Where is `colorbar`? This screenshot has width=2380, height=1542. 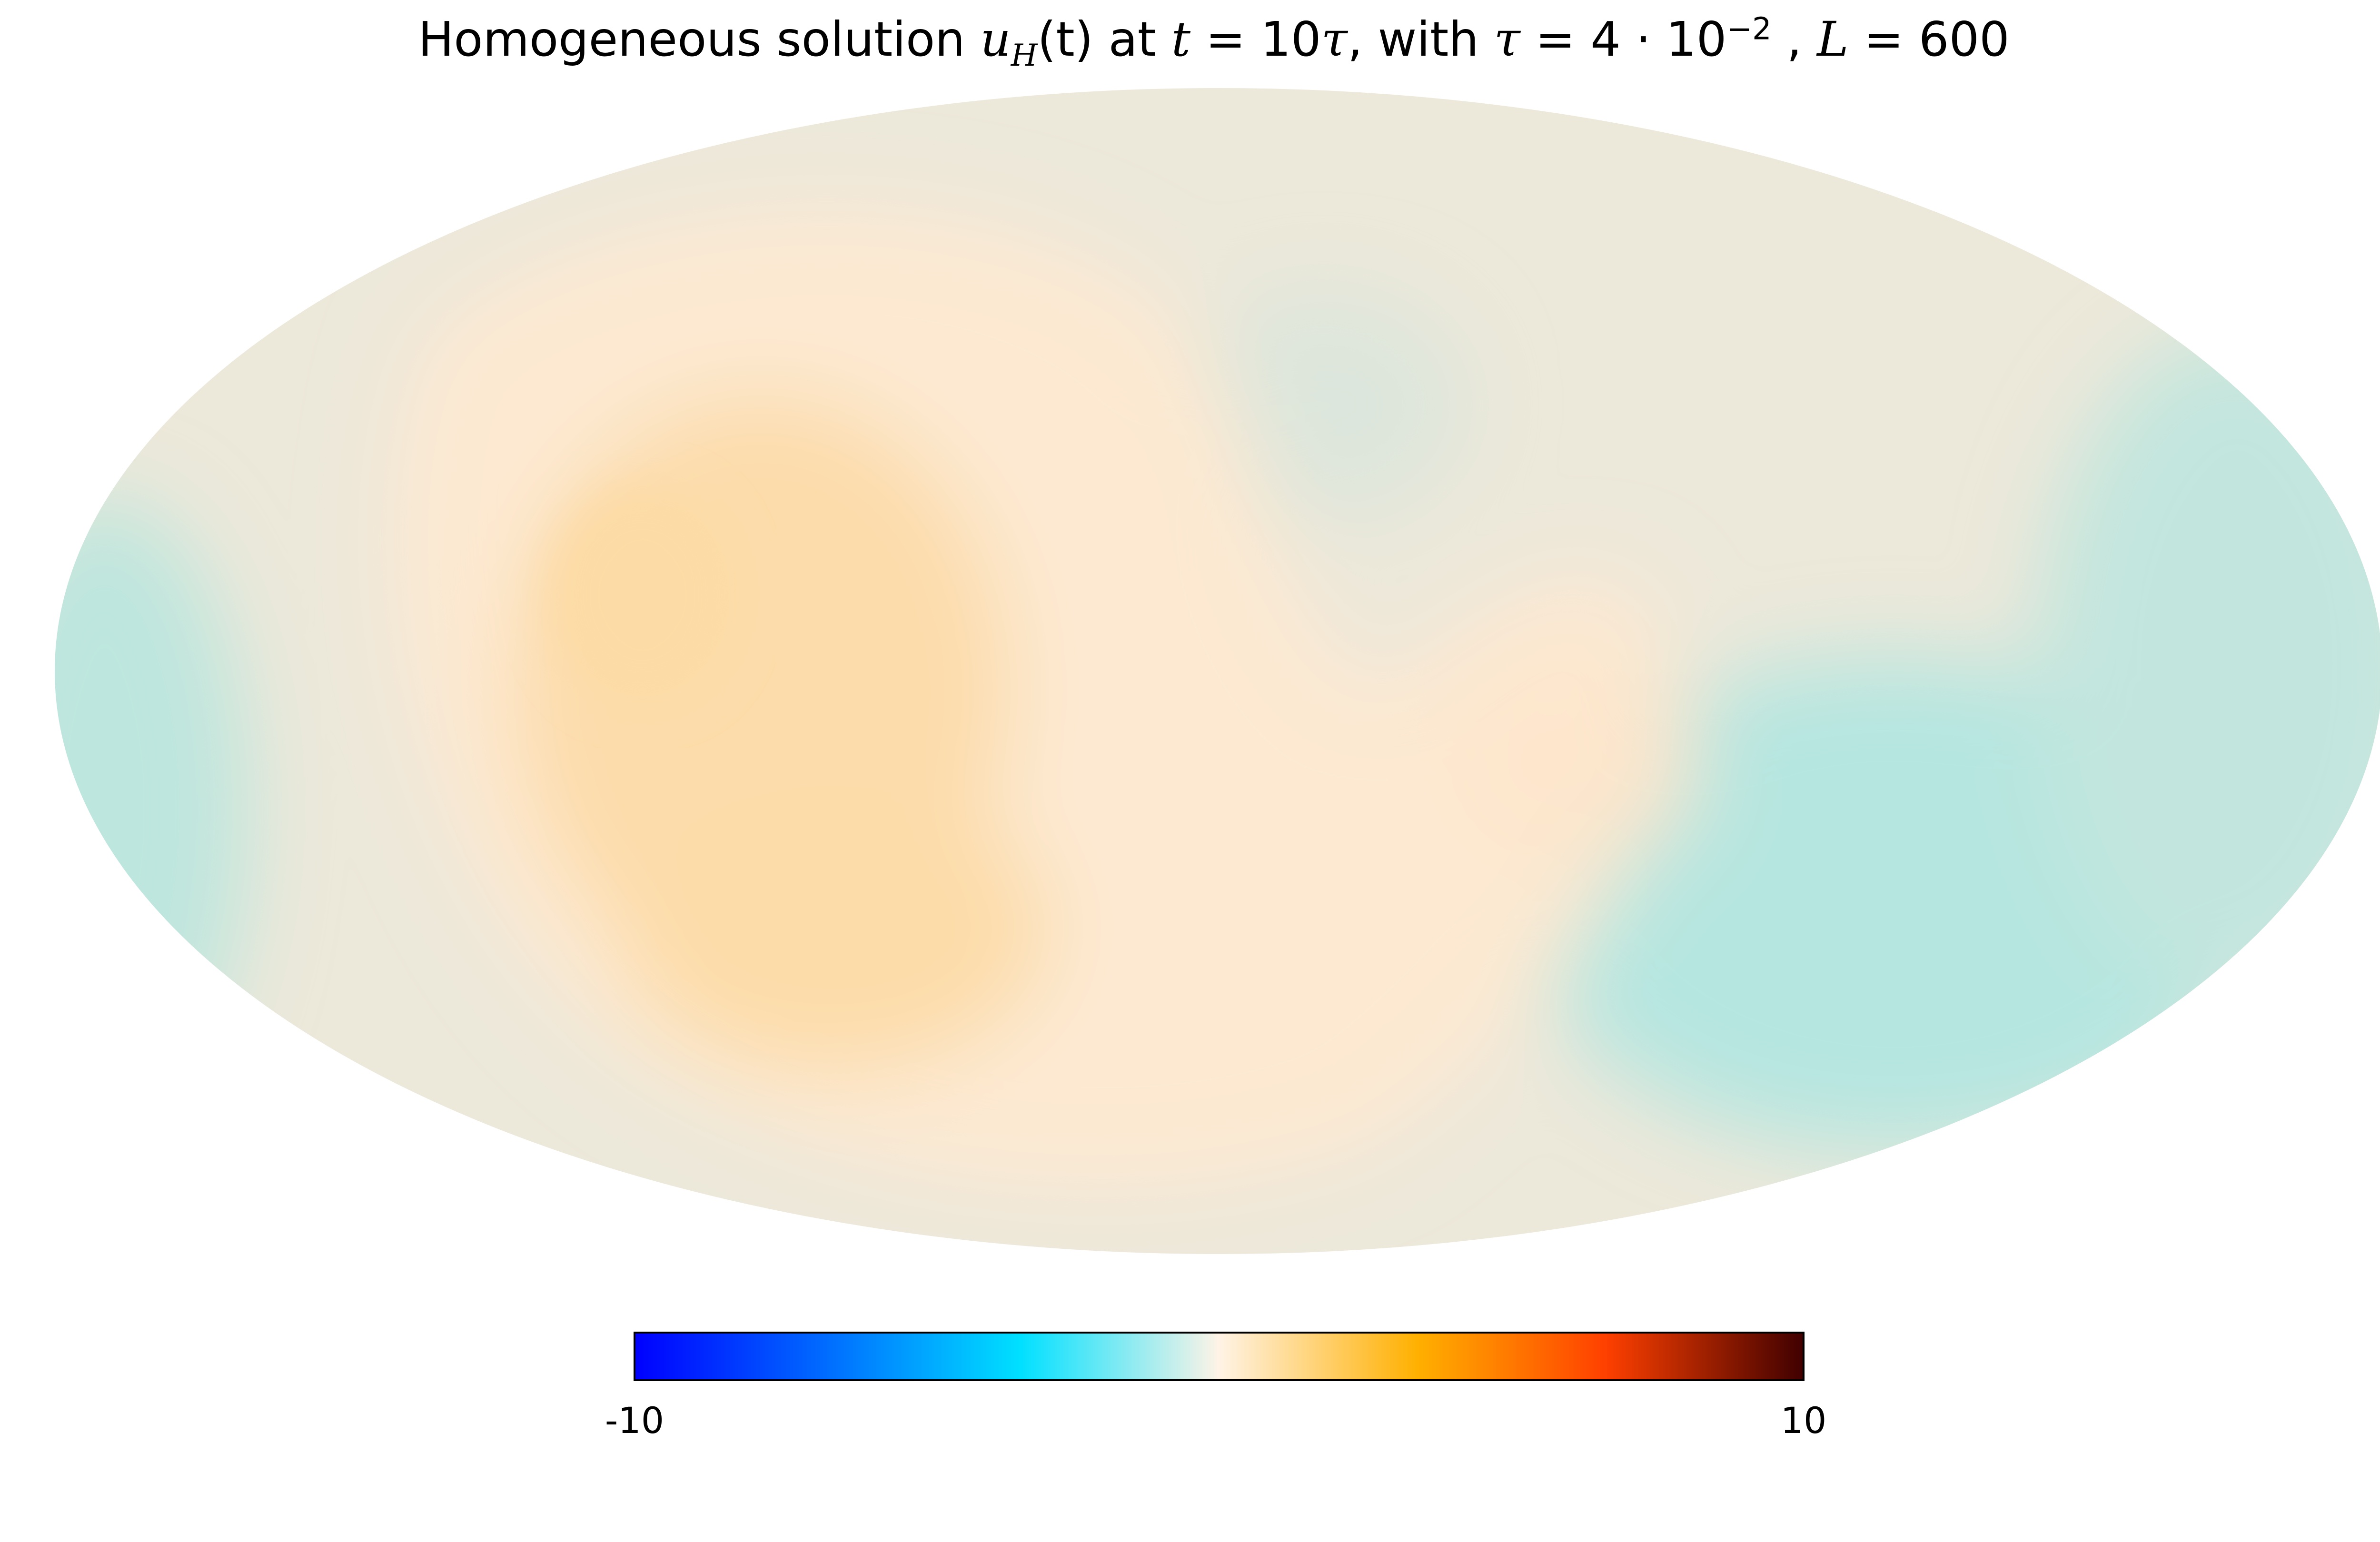 colorbar is located at coordinates (1219, 1356).